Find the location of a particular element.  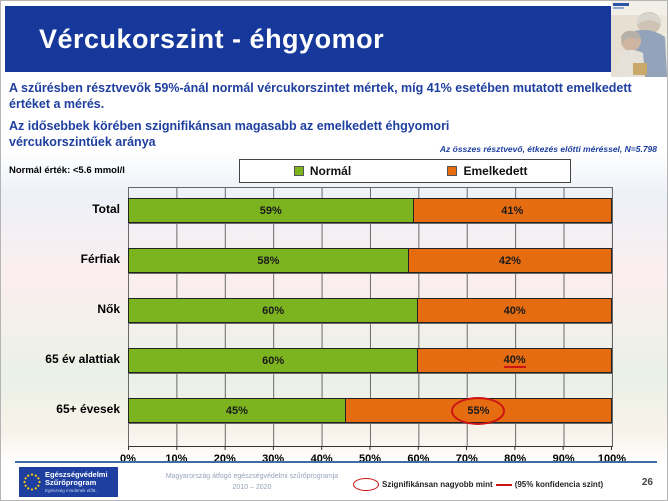

page-number: 26 is located at coordinates (647, 482).